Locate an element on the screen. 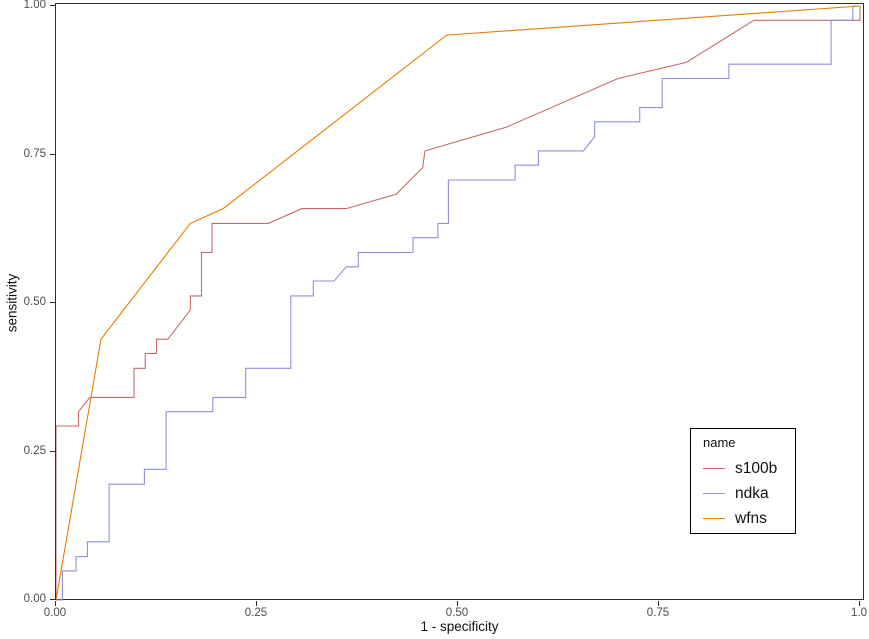 Image resolution: width=869 pixels, height=639 pixels. legend-label-s100b: s100b is located at coordinates (756, 468).